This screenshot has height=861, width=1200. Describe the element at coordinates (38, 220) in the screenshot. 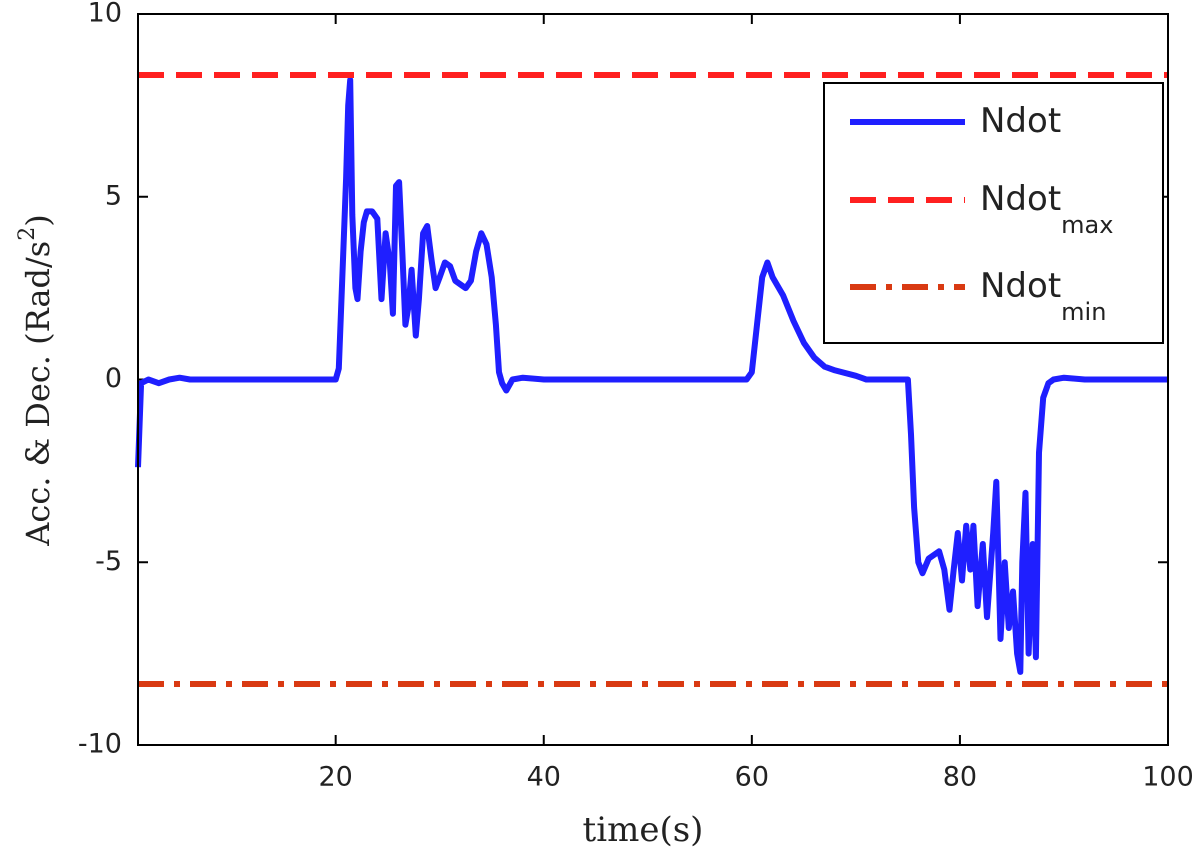

I see `y-axis-label-end: )` at that location.